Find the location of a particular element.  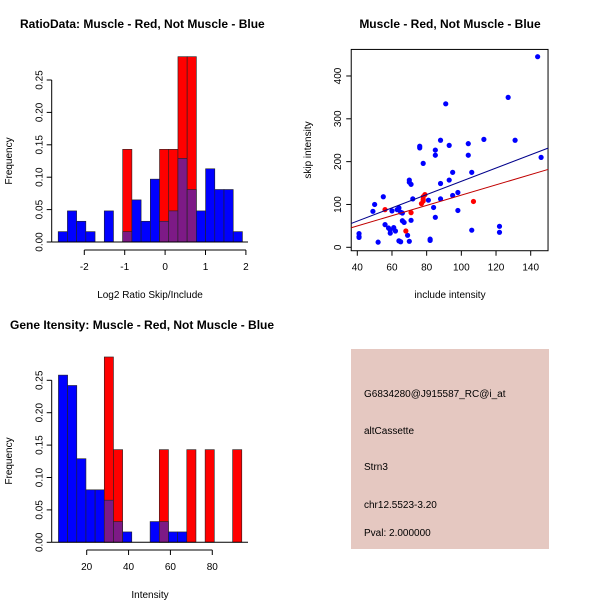

y-tick-label: 200 is located at coordinates (338, 161).